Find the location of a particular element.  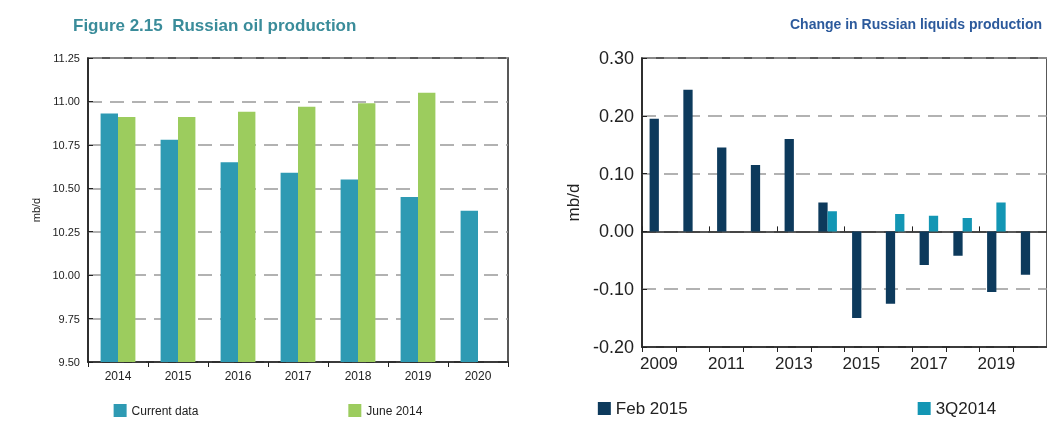

y-tick-label: 10.50 is located at coordinates (66, 188).